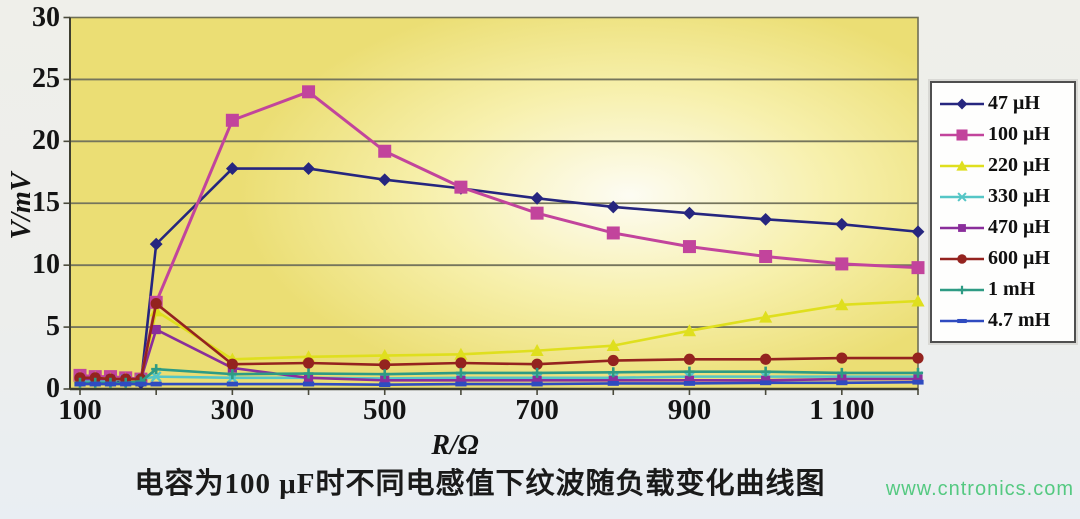 The image size is (1080, 519). I want to click on legend-item: 330 μH, so click(1006, 196).